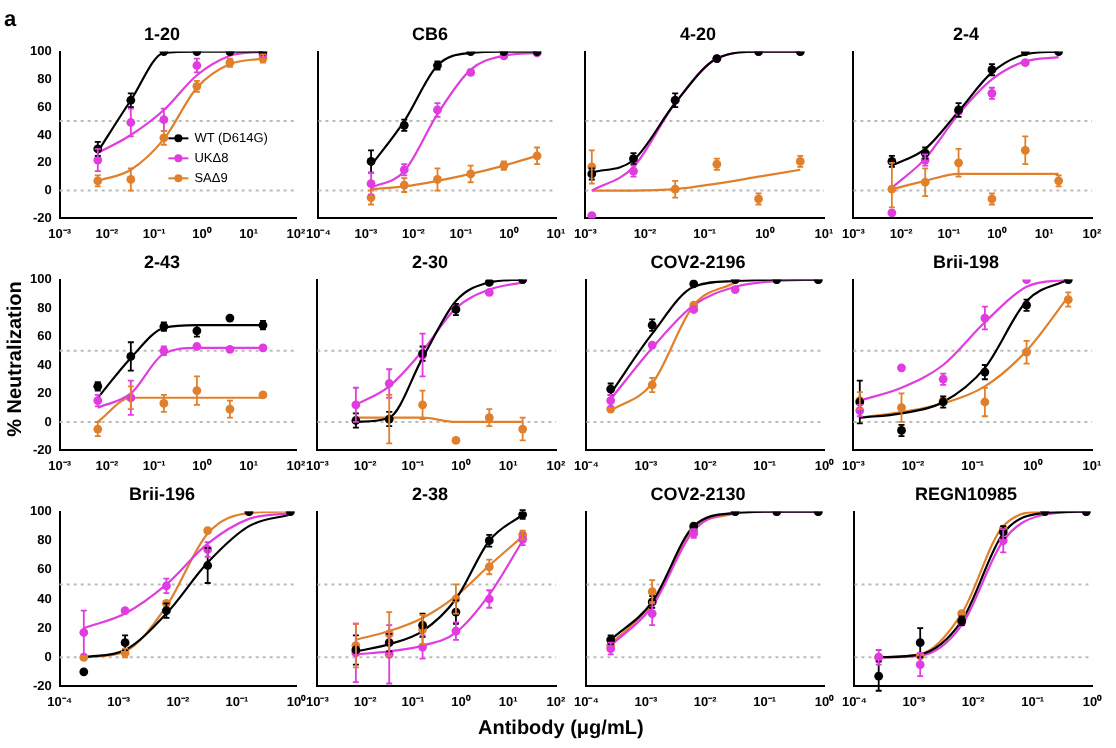  What do you see at coordinates (966, 493) in the screenshot?
I see `chart-title: REGN10985` at bounding box center [966, 493].